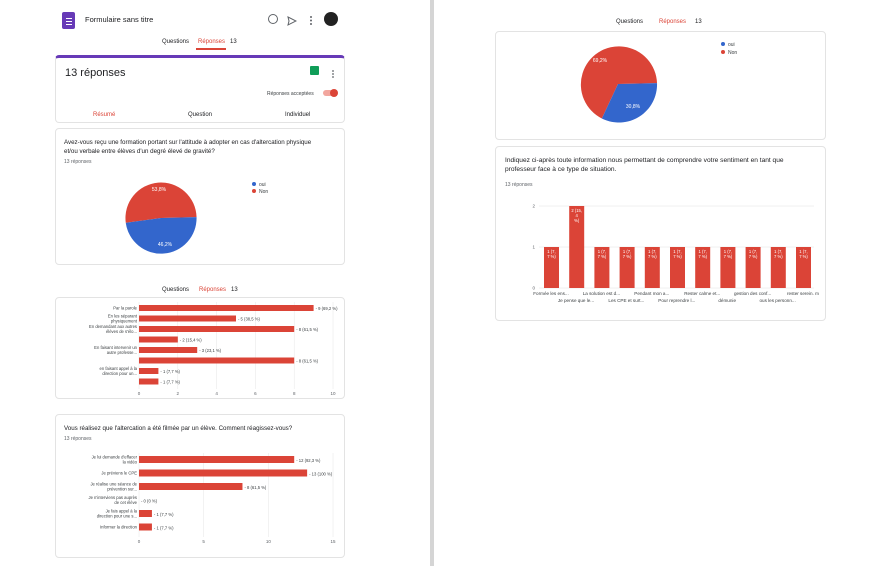  What do you see at coordinates (119, 19) in the screenshot?
I see `form-title: Formulaire sans titre` at bounding box center [119, 19].